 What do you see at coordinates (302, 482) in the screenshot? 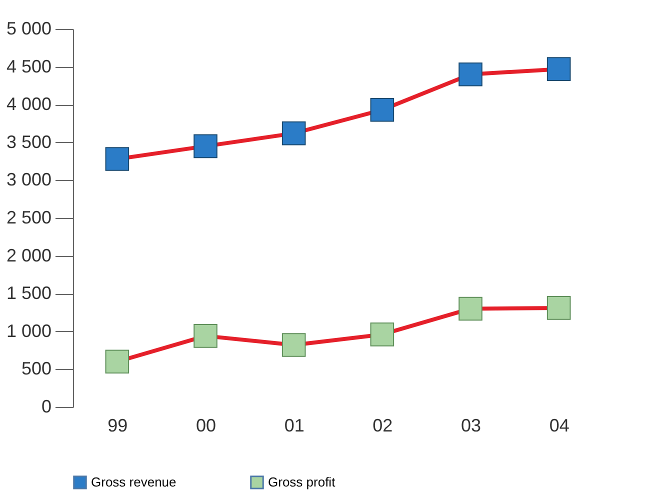
I see `legend-label: Gross profit` at bounding box center [302, 482].